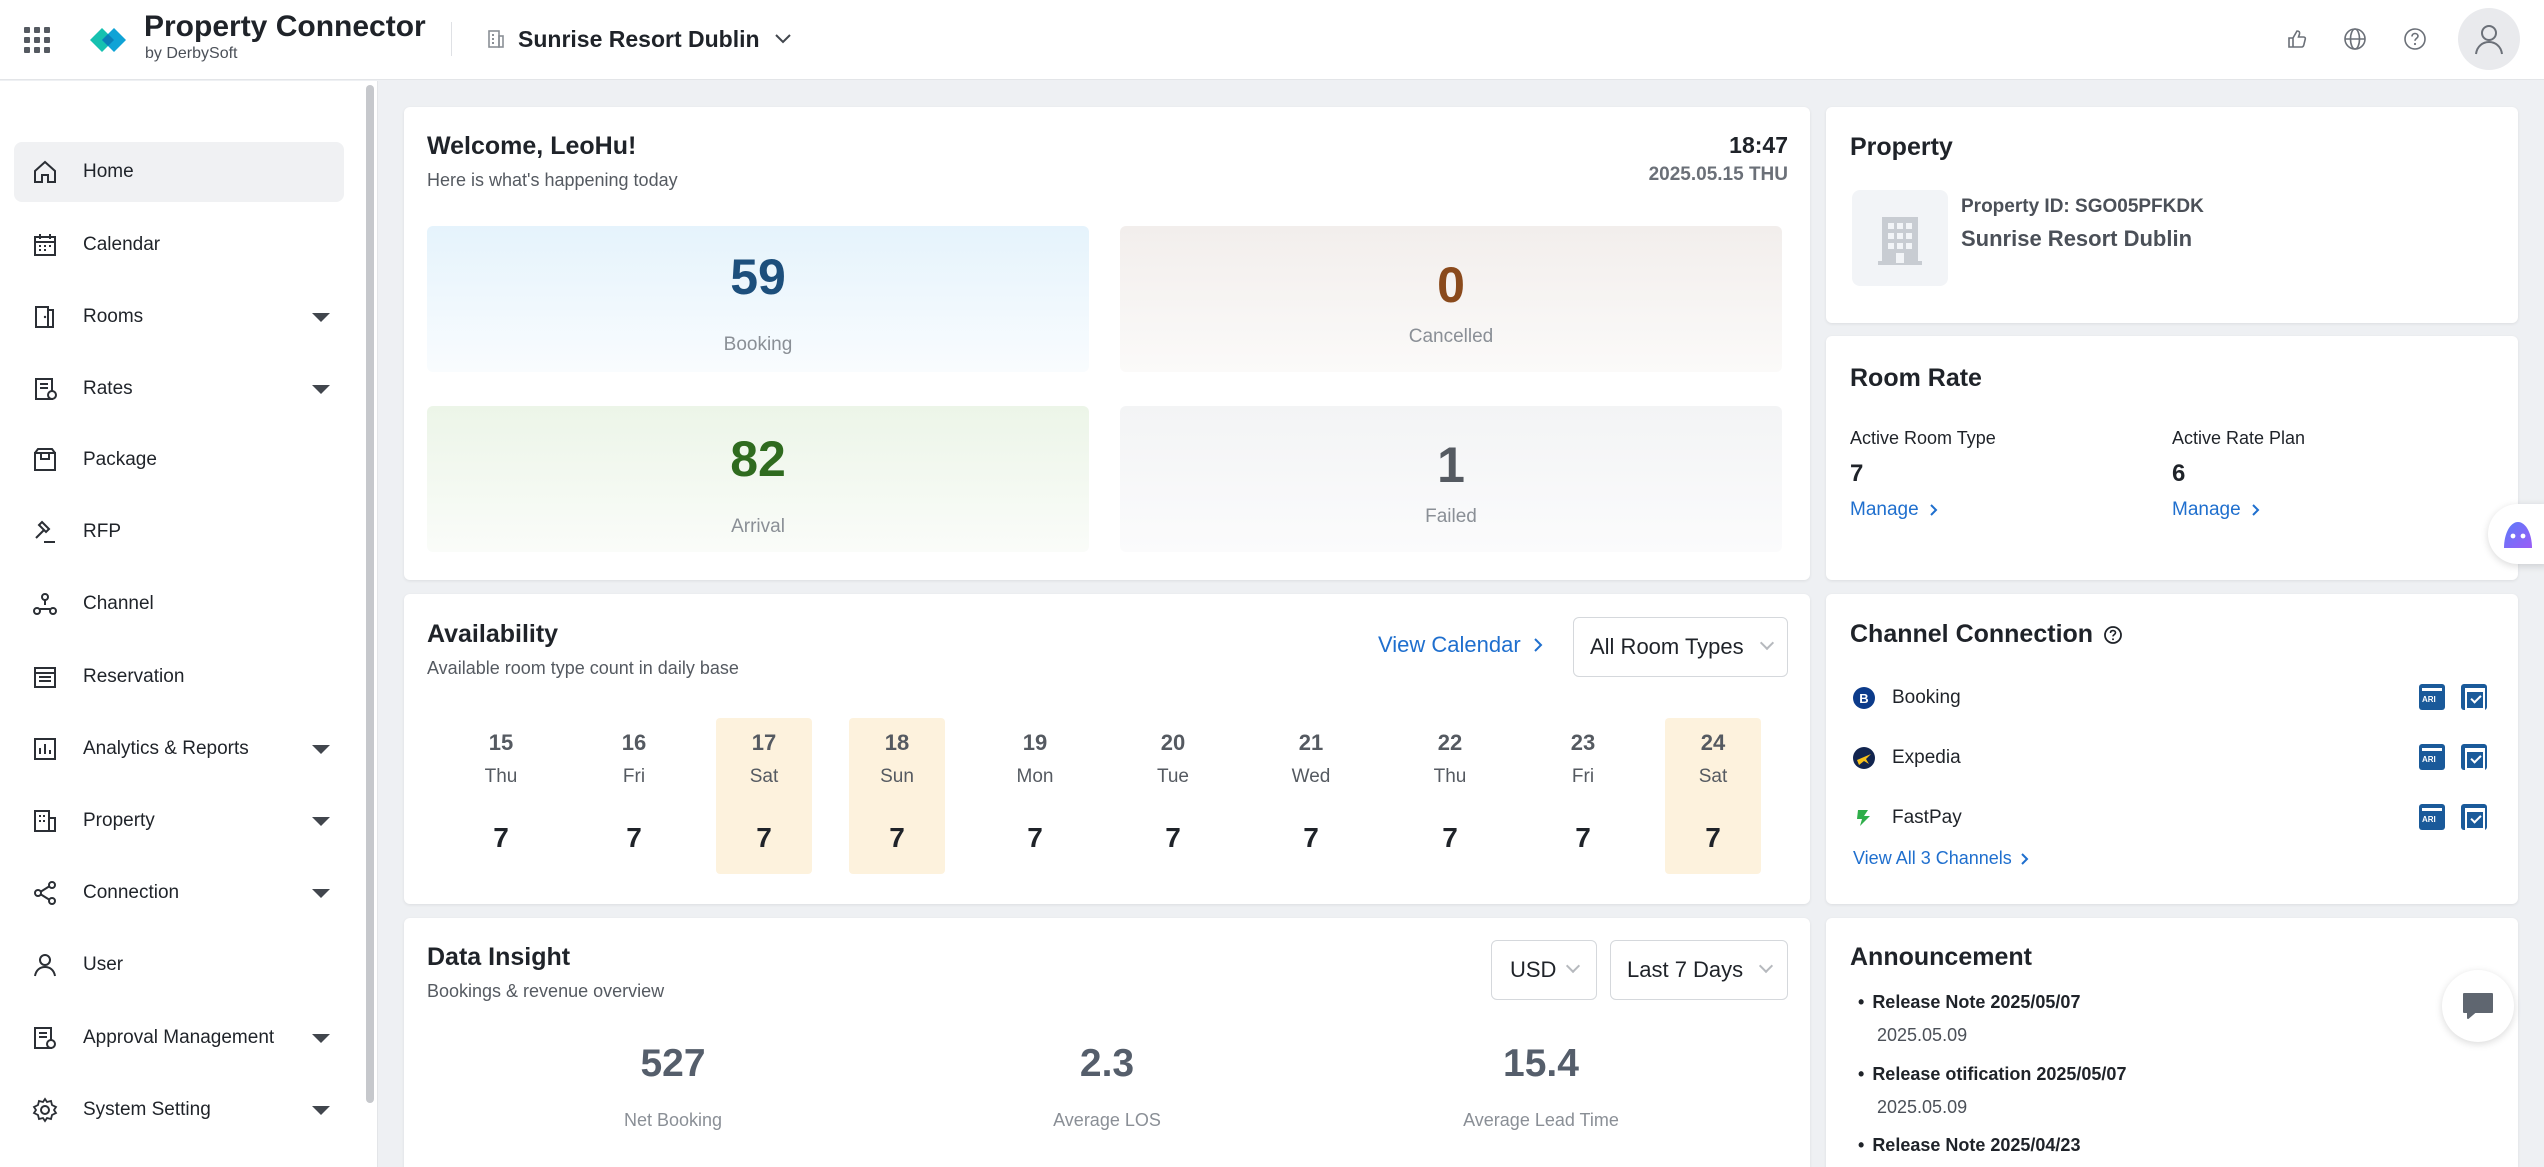  I want to click on availability-day: 16 Fri 7, so click(634, 796).